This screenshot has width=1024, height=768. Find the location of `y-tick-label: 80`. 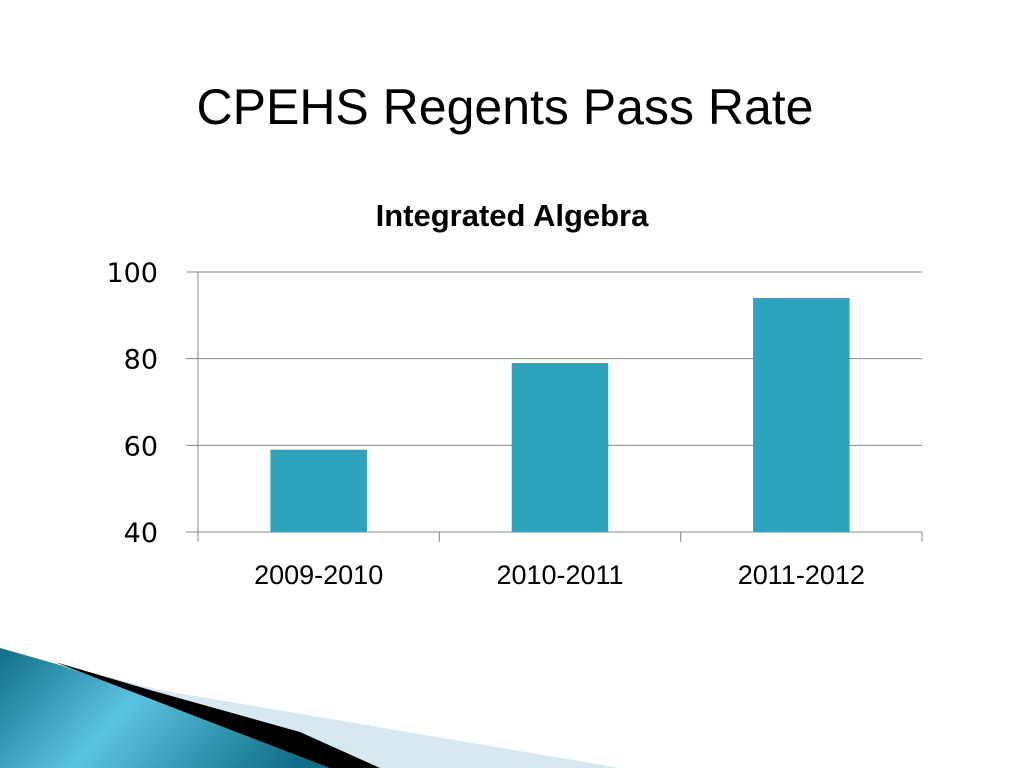

y-tick-label: 80 is located at coordinates (141, 360).